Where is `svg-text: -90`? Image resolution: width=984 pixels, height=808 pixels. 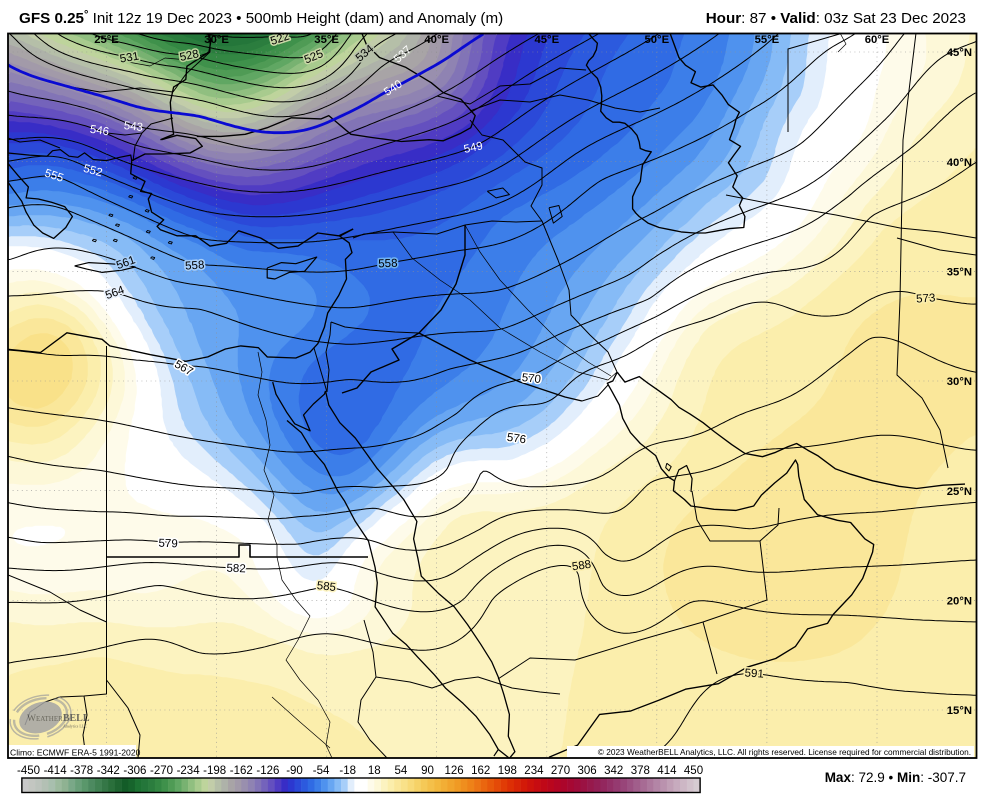 svg-text: -90 is located at coordinates (294, 771).